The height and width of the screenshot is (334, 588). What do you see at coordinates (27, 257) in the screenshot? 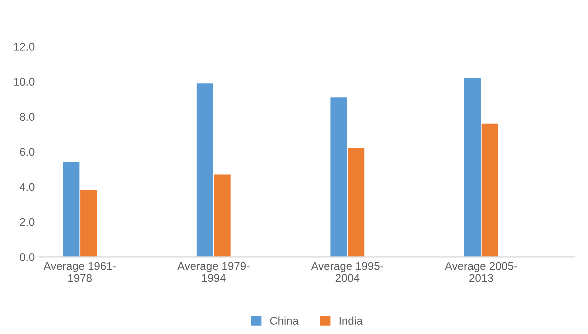
I see `y-tick-label: 0.0` at bounding box center [27, 257].